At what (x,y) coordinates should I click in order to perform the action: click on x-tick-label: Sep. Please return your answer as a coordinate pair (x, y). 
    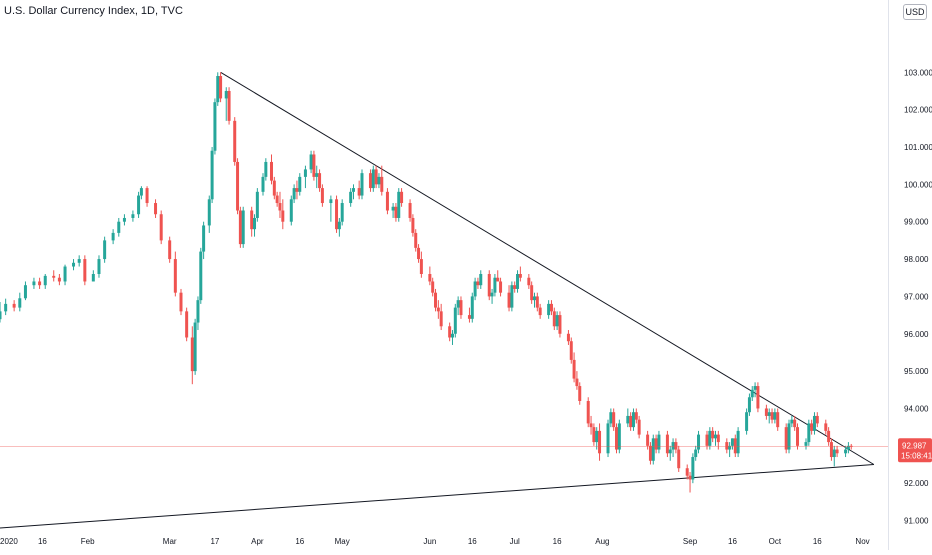
    Looking at the image, I should click on (690, 541).